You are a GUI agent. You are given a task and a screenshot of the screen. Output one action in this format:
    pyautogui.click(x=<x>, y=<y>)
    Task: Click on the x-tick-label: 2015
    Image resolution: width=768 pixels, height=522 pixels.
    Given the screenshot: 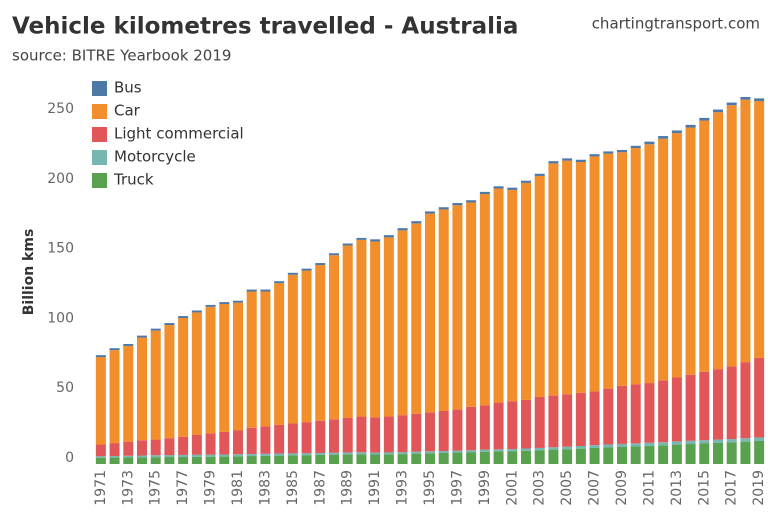 What is the action you would take?
    pyautogui.click(x=704, y=488)
    